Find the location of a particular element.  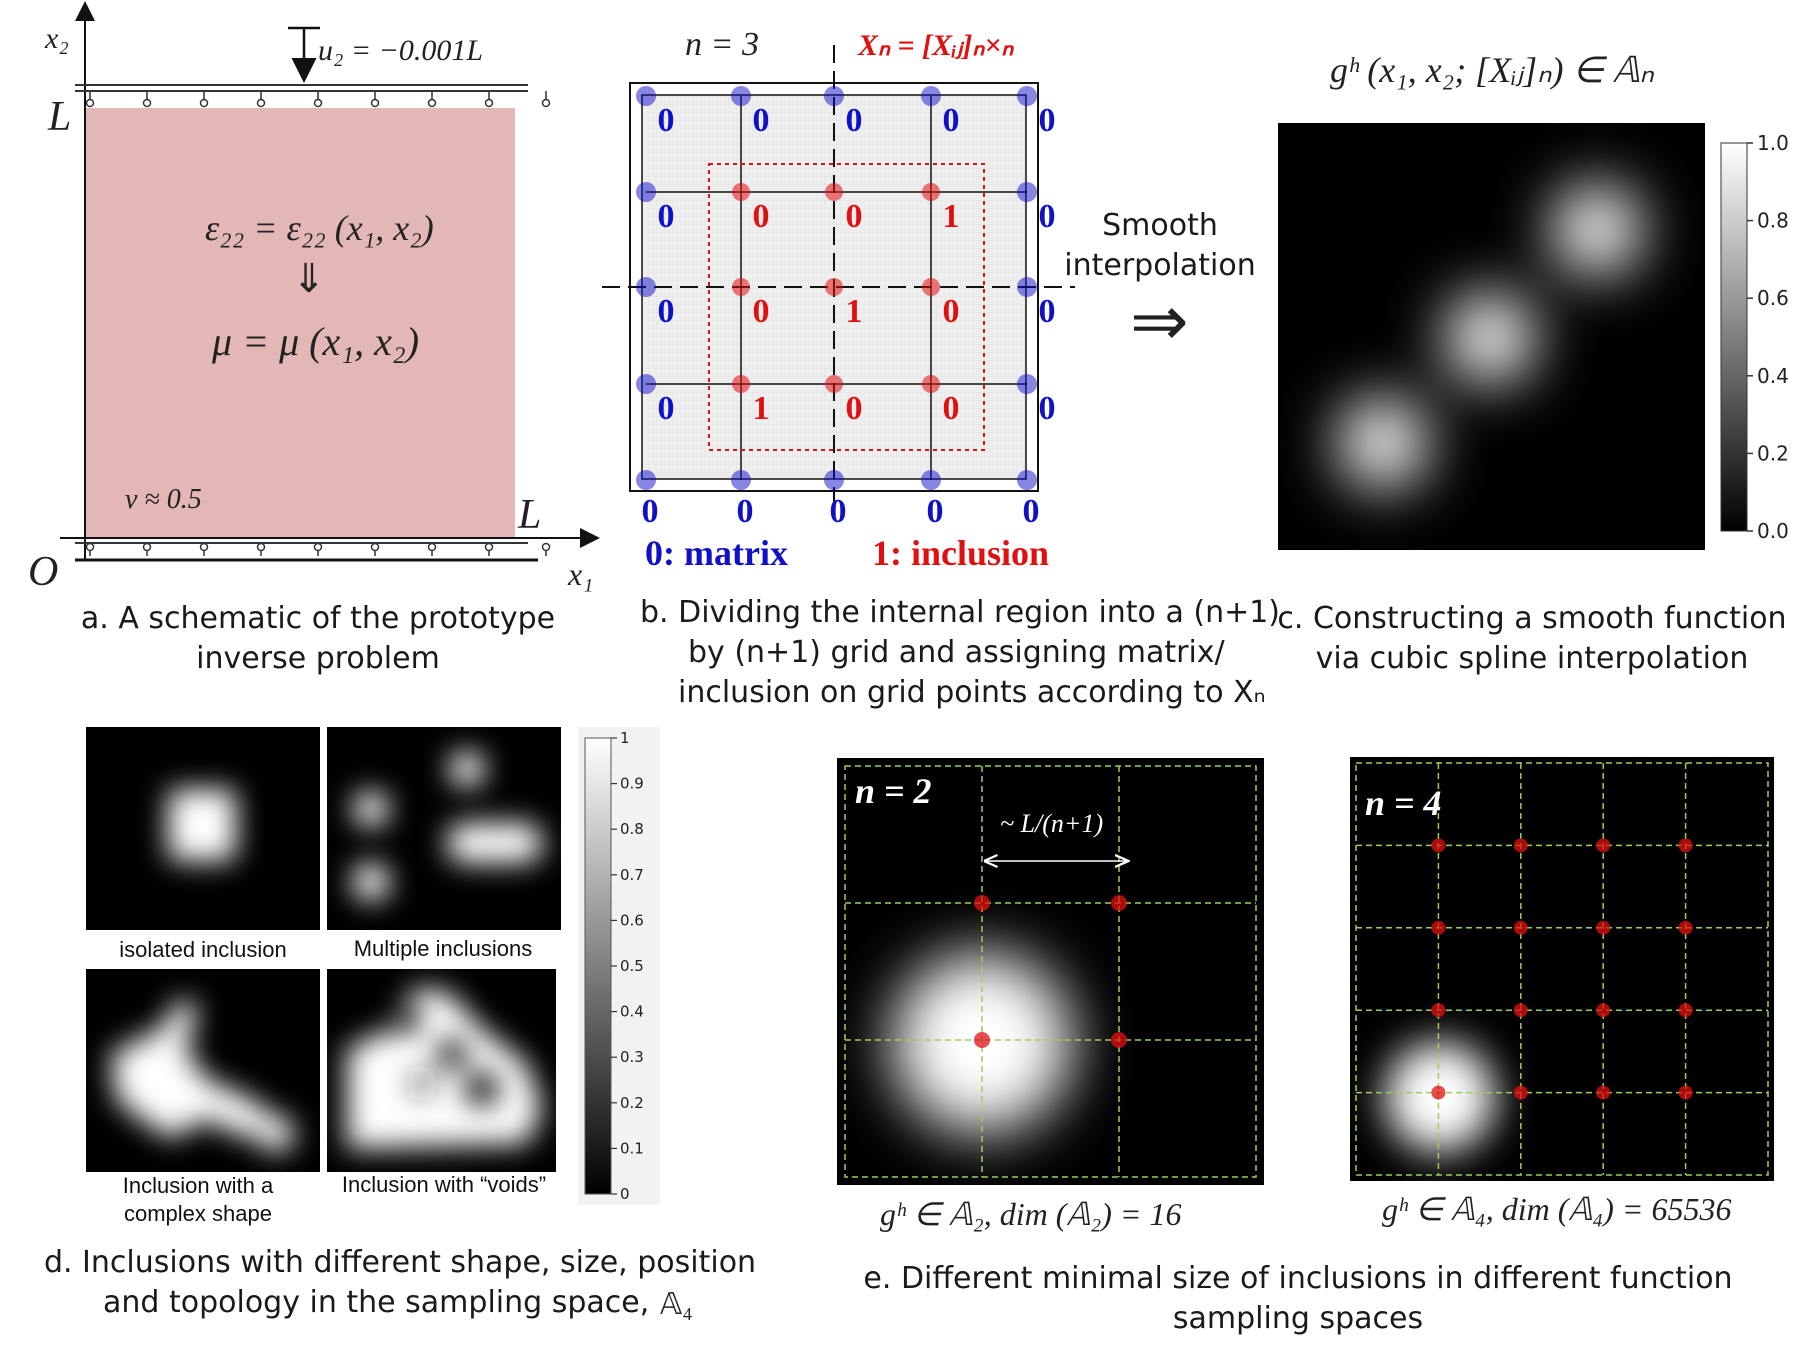

function-title: gʰ (x₁, x₂; [Xᵢⱼ]ₙ) ∈ 𝔸ₙ is located at coordinates (1492, 70).